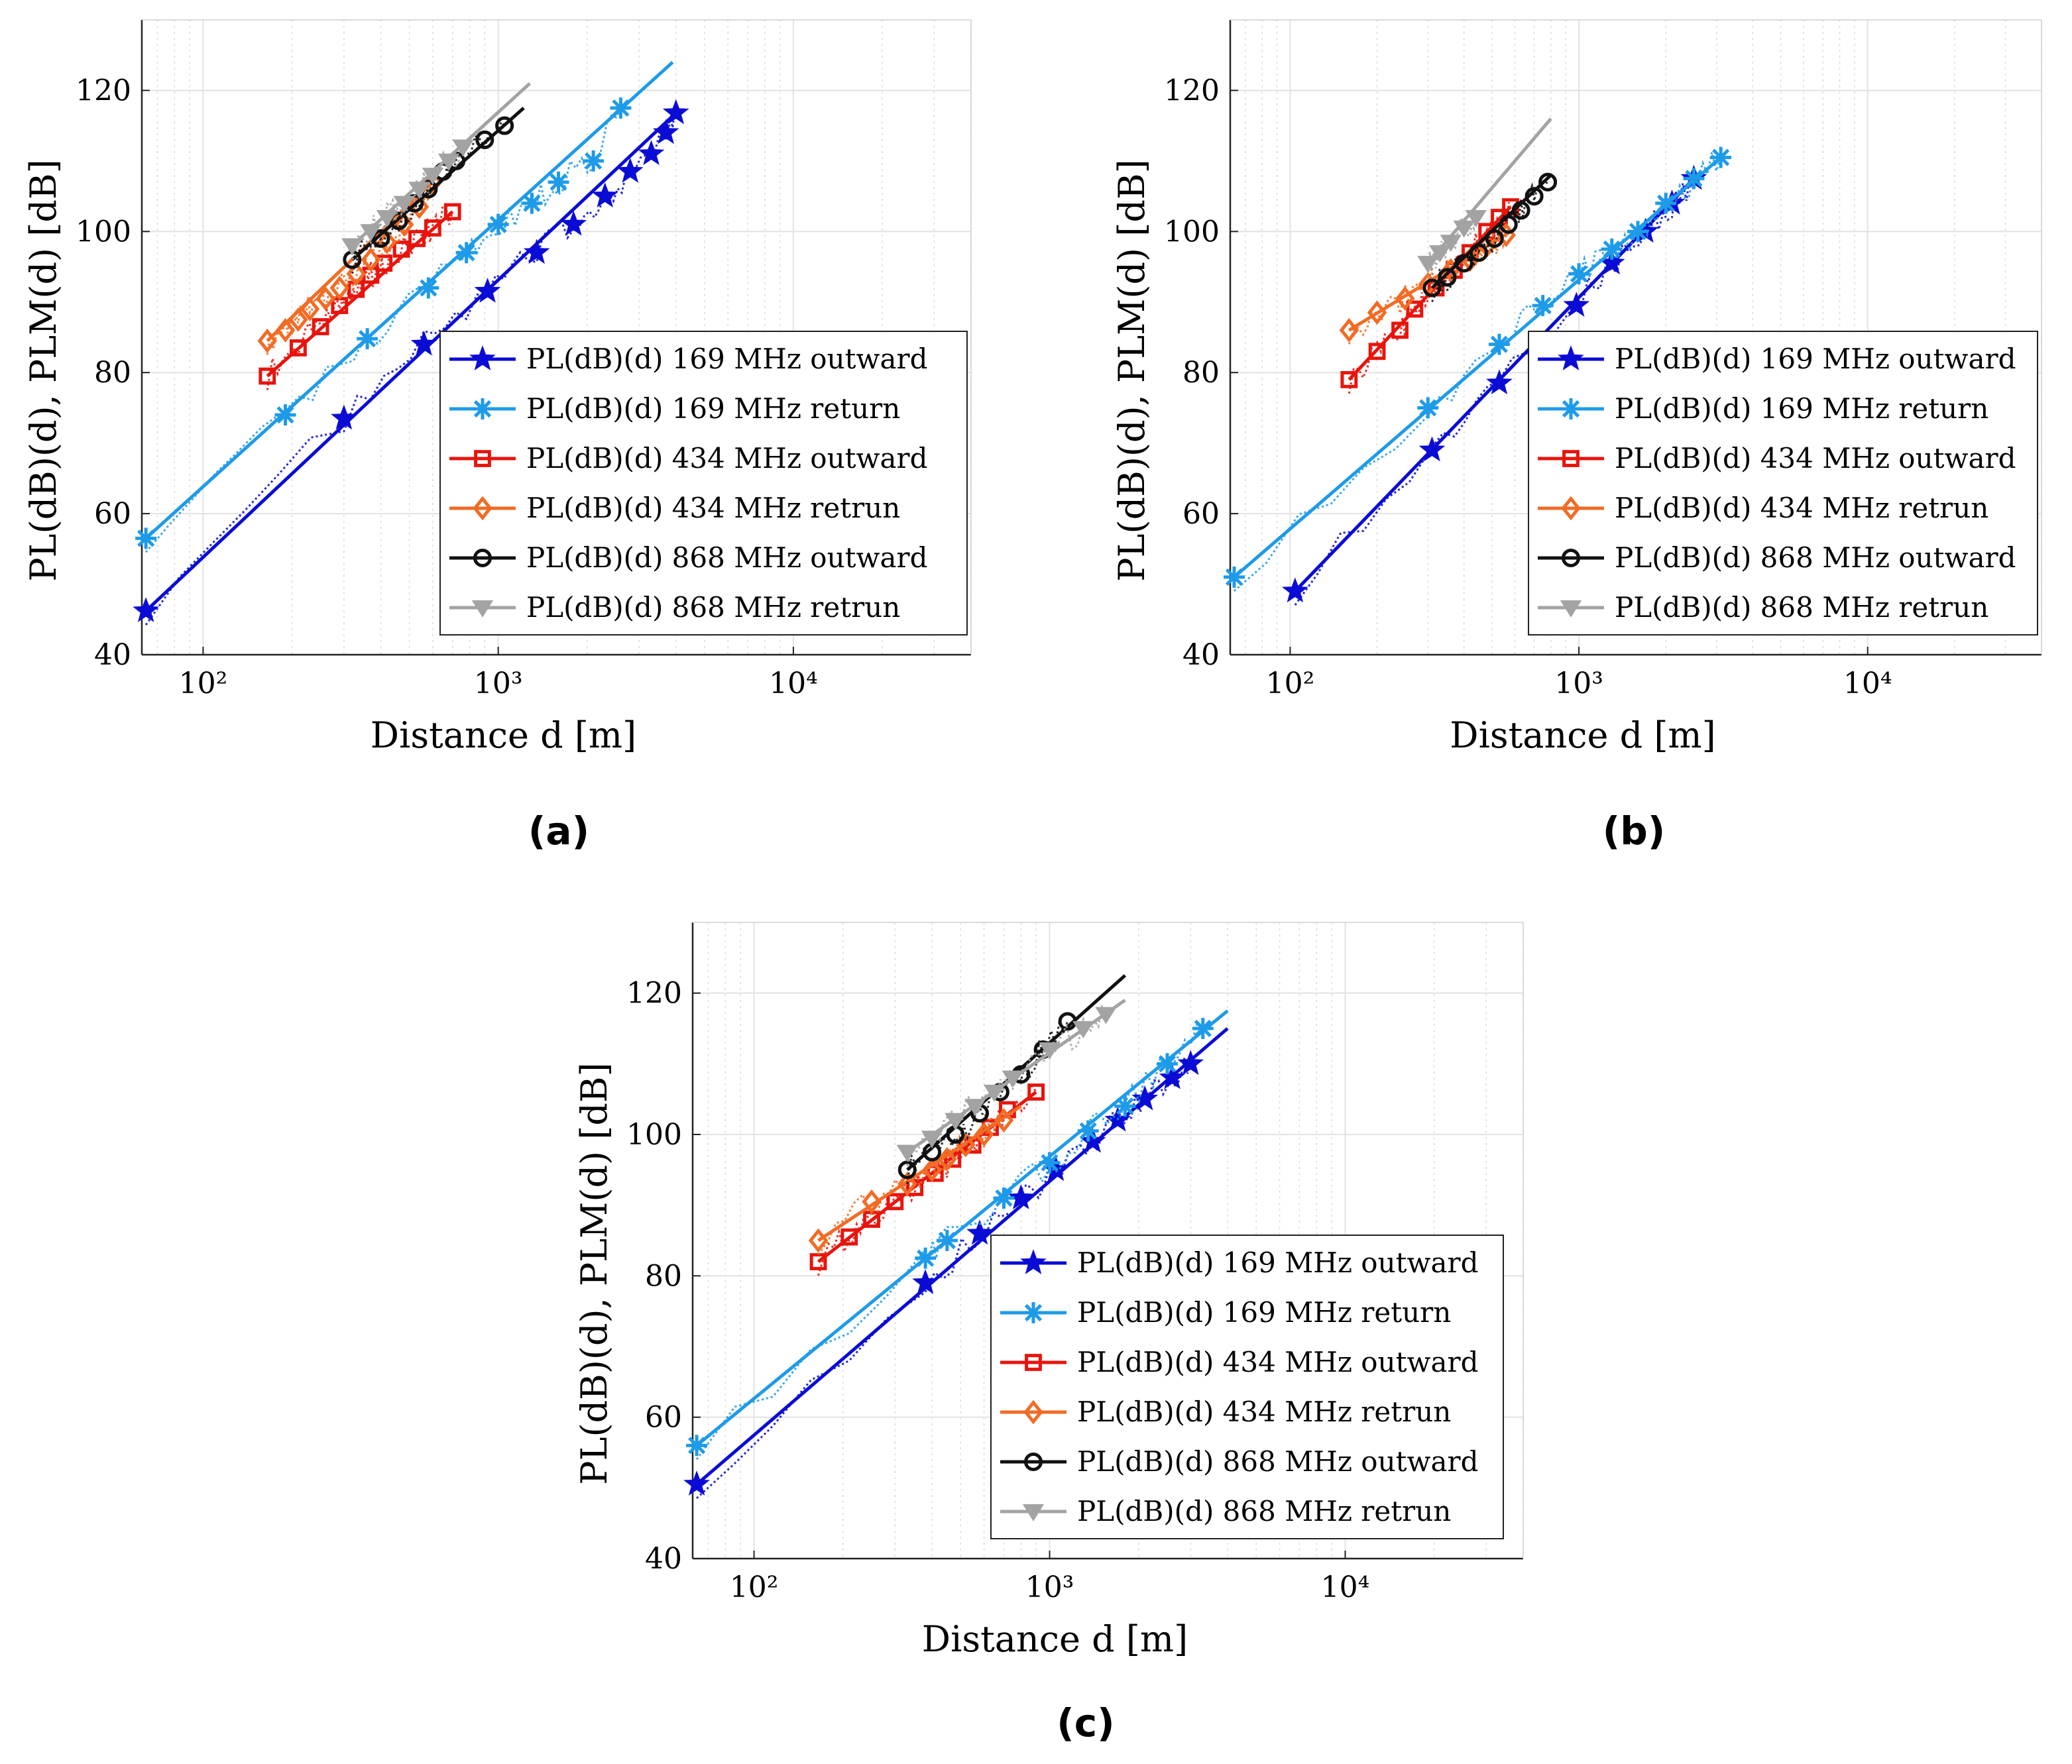 Image resolution: width=2072 pixels, height=1764 pixels. I want to click on measured-trace, so click(944, 1278).